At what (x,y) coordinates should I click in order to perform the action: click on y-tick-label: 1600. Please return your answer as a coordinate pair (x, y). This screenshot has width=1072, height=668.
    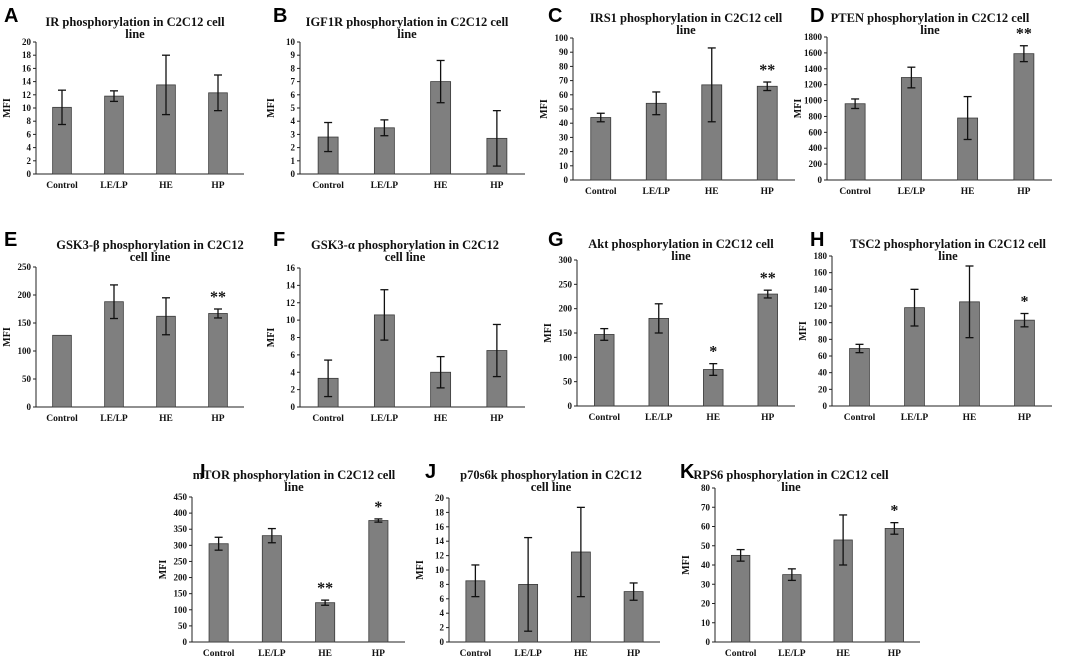
    Looking at the image, I should click on (813, 53).